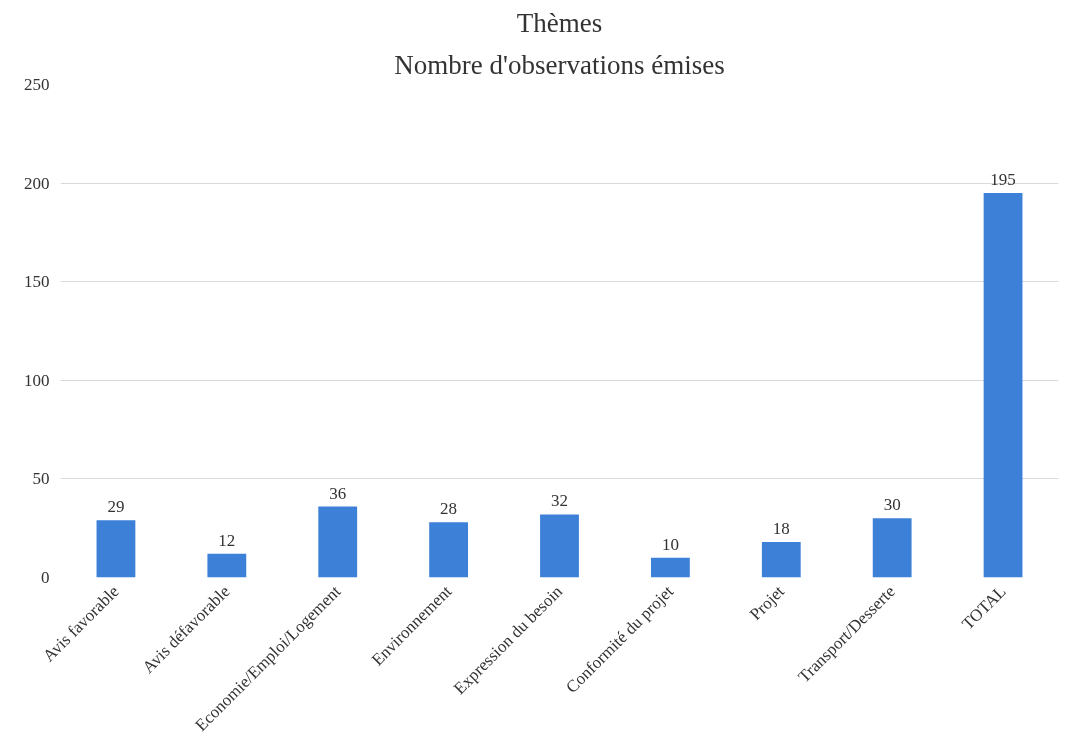  I want to click on chart-subtitle: Nombre d'observations émises, so click(559, 64).